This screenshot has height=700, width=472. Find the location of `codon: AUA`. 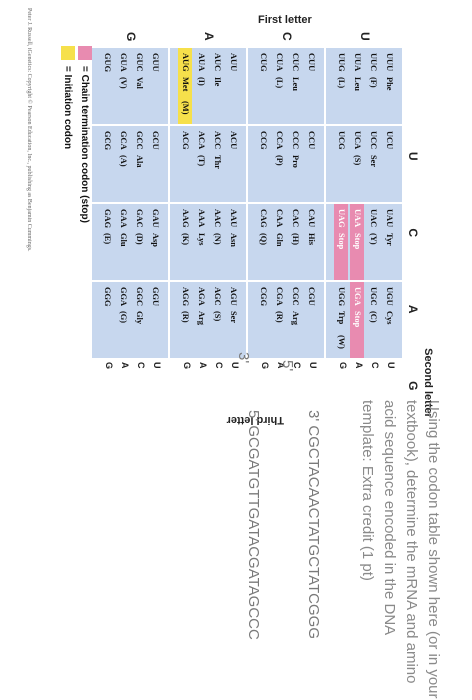

codon: AUA is located at coordinates (201, 62).